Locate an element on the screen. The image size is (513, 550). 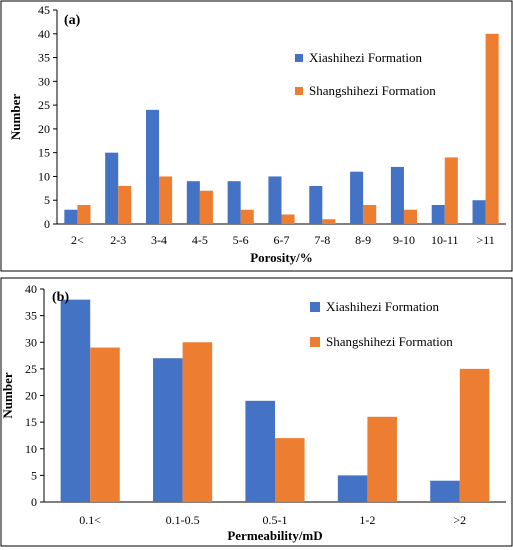
x-axis-title: Porosity/% is located at coordinates (281, 257).